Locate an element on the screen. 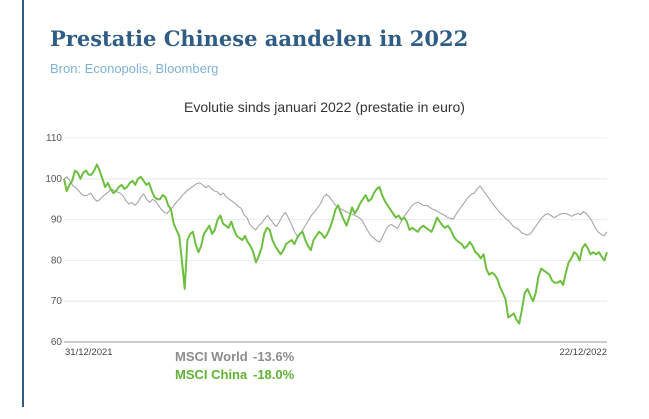 Image resolution: width=649 pixels, height=419 pixels. legend-item-msci-china: MSCI China -18.0% is located at coordinates (234, 374).